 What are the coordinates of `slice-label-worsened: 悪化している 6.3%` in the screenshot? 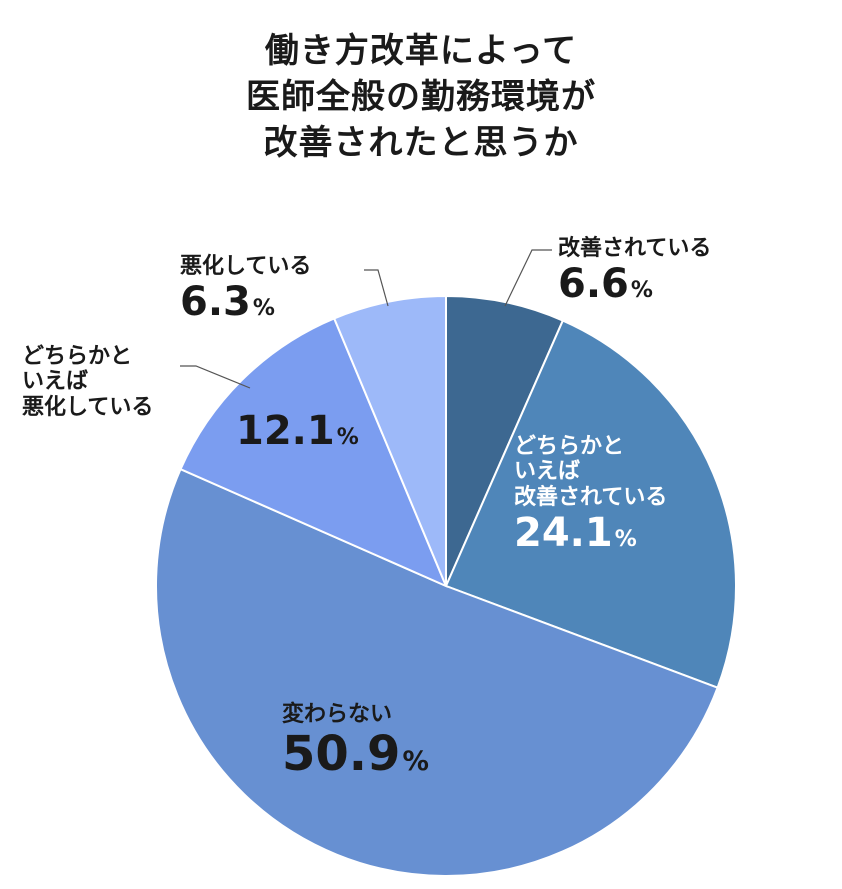 It's located at (245, 289).